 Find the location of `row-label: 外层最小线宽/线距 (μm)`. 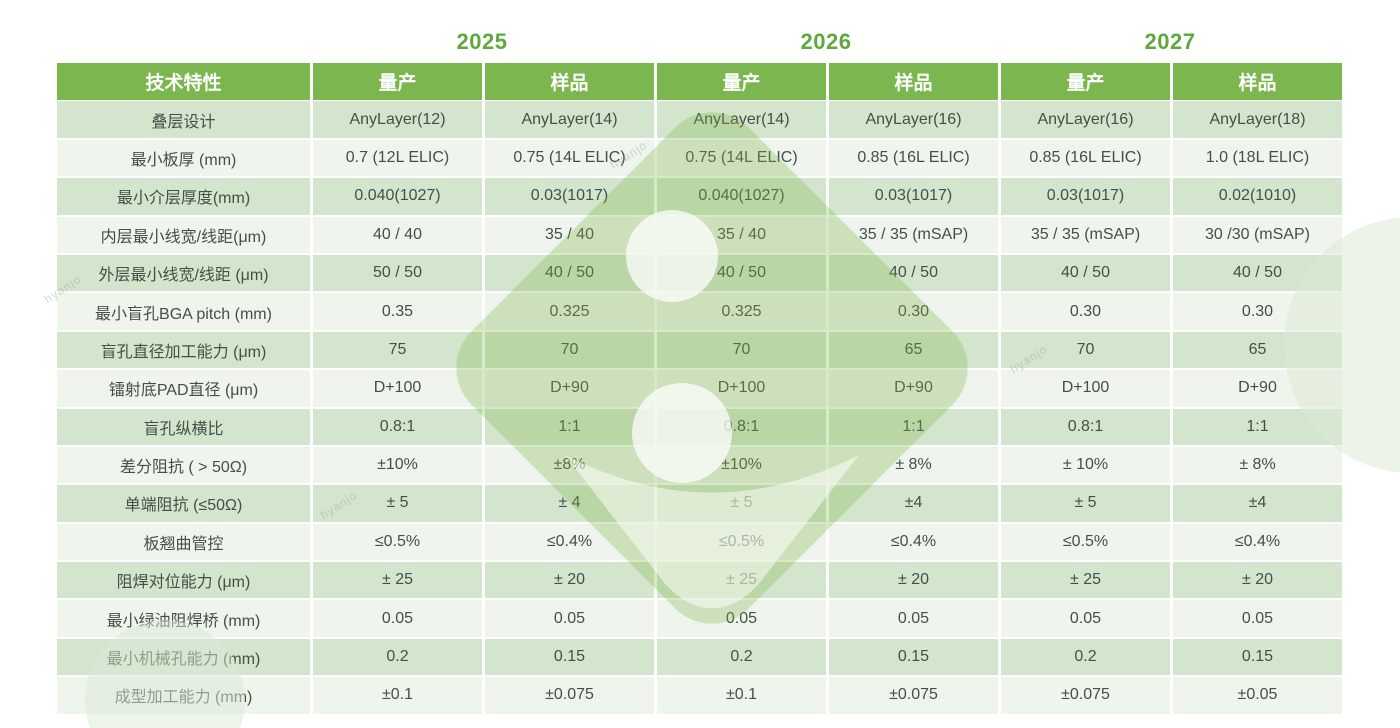

row-label: 外层最小线宽/线距 (μm) is located at coordinates (183, 273).